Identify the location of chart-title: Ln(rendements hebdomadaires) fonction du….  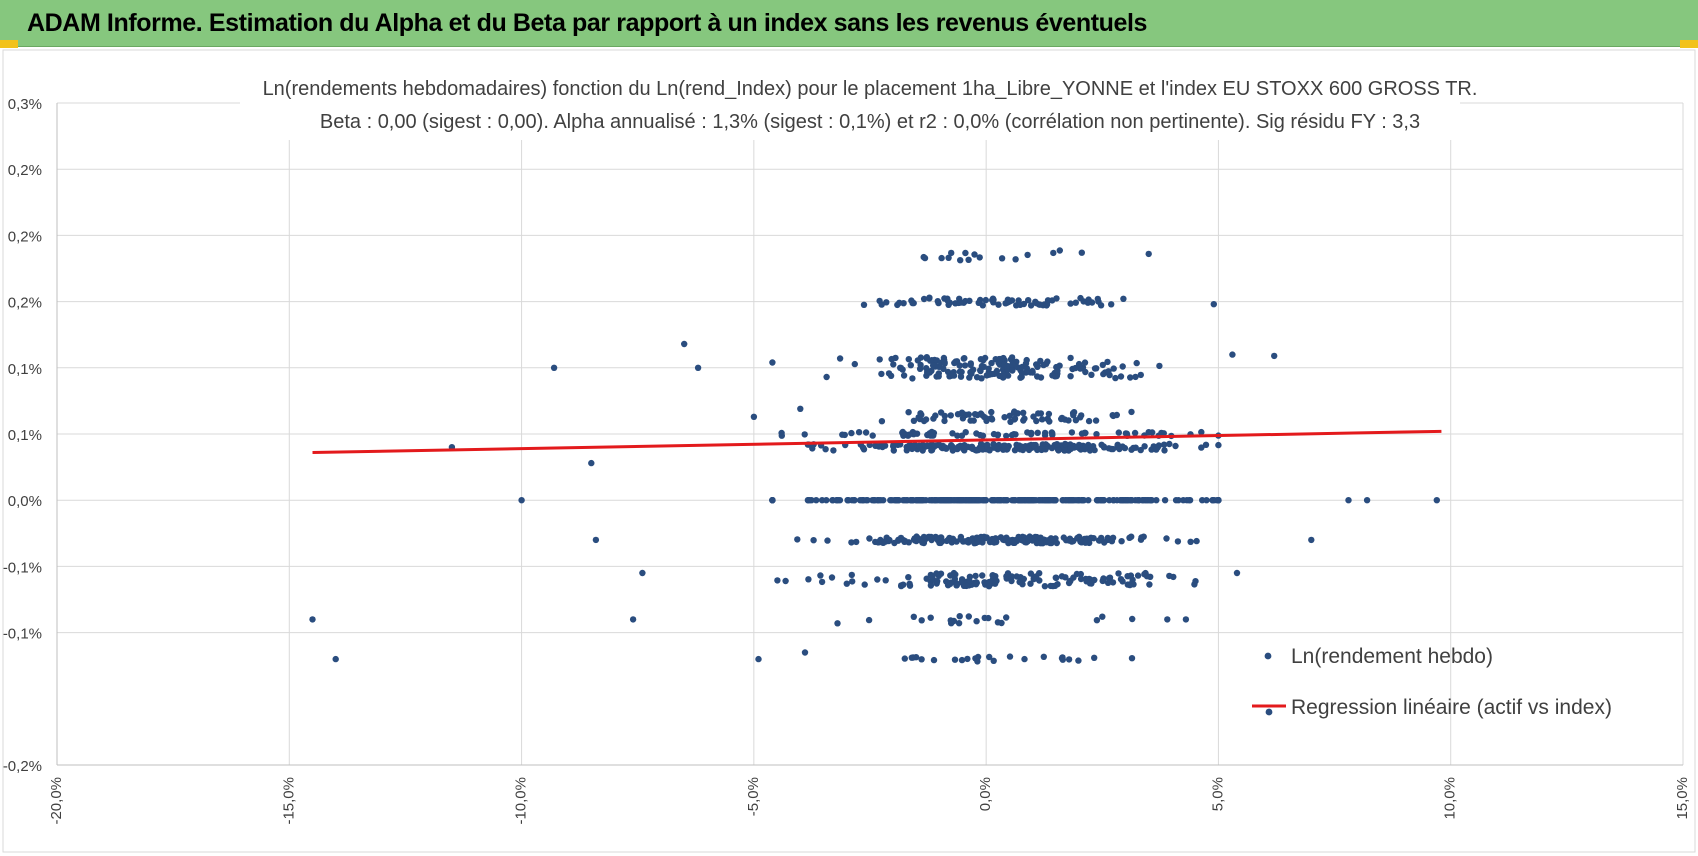
(870, 89).